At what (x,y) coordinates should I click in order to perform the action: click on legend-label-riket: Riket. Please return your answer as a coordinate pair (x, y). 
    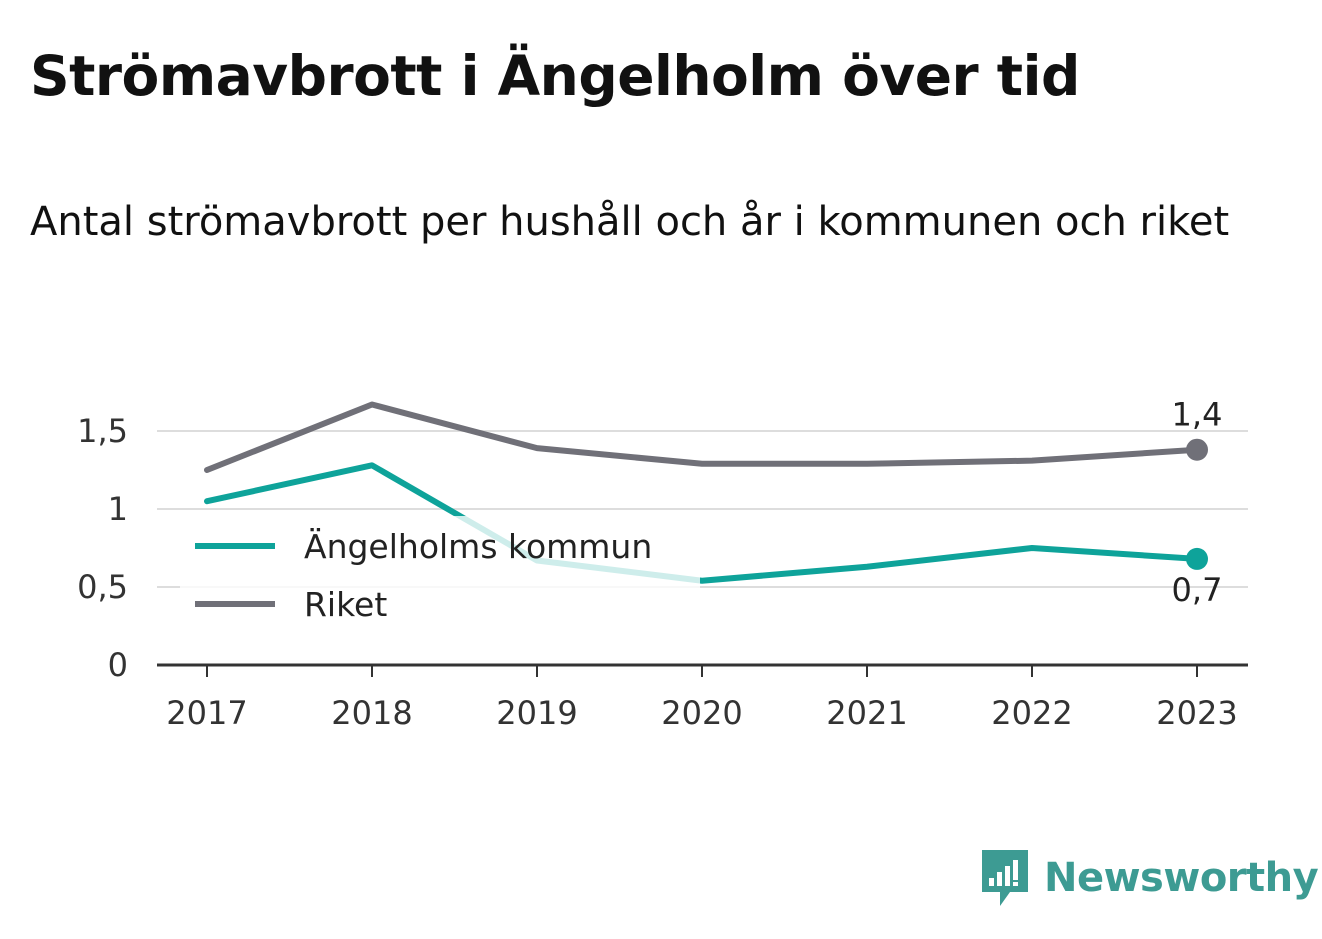
    Looking at the image, I should click on (345, 604).